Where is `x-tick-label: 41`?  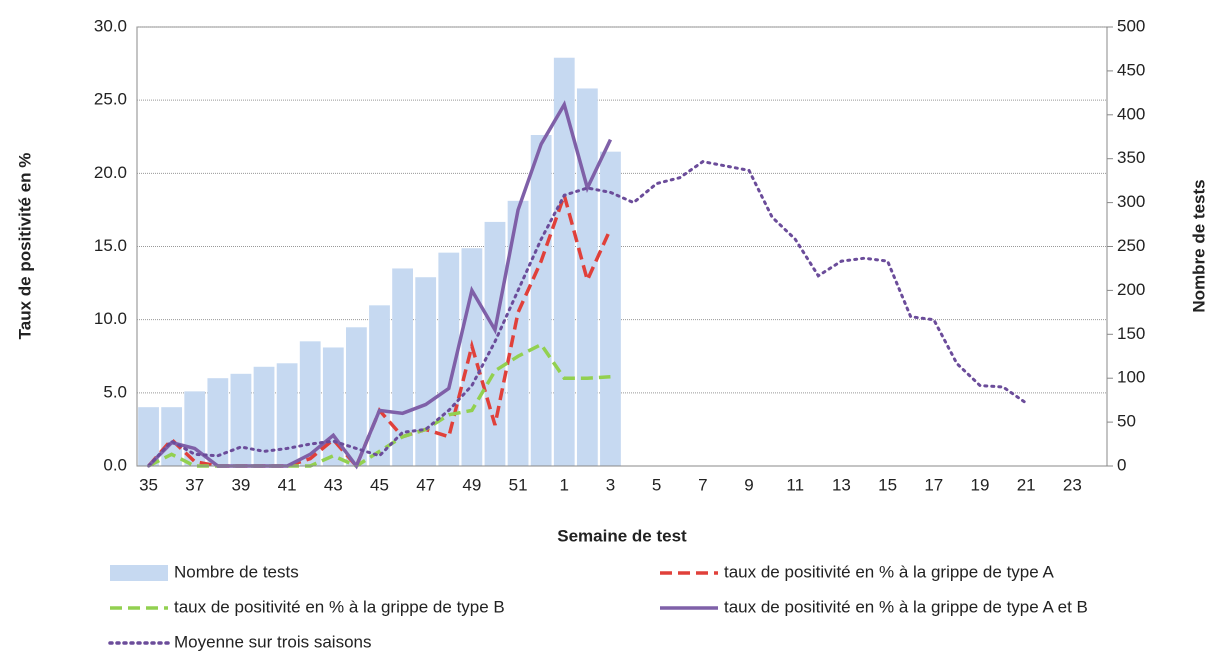 x-tick-label: 41 is located at coordinates (287, 484).